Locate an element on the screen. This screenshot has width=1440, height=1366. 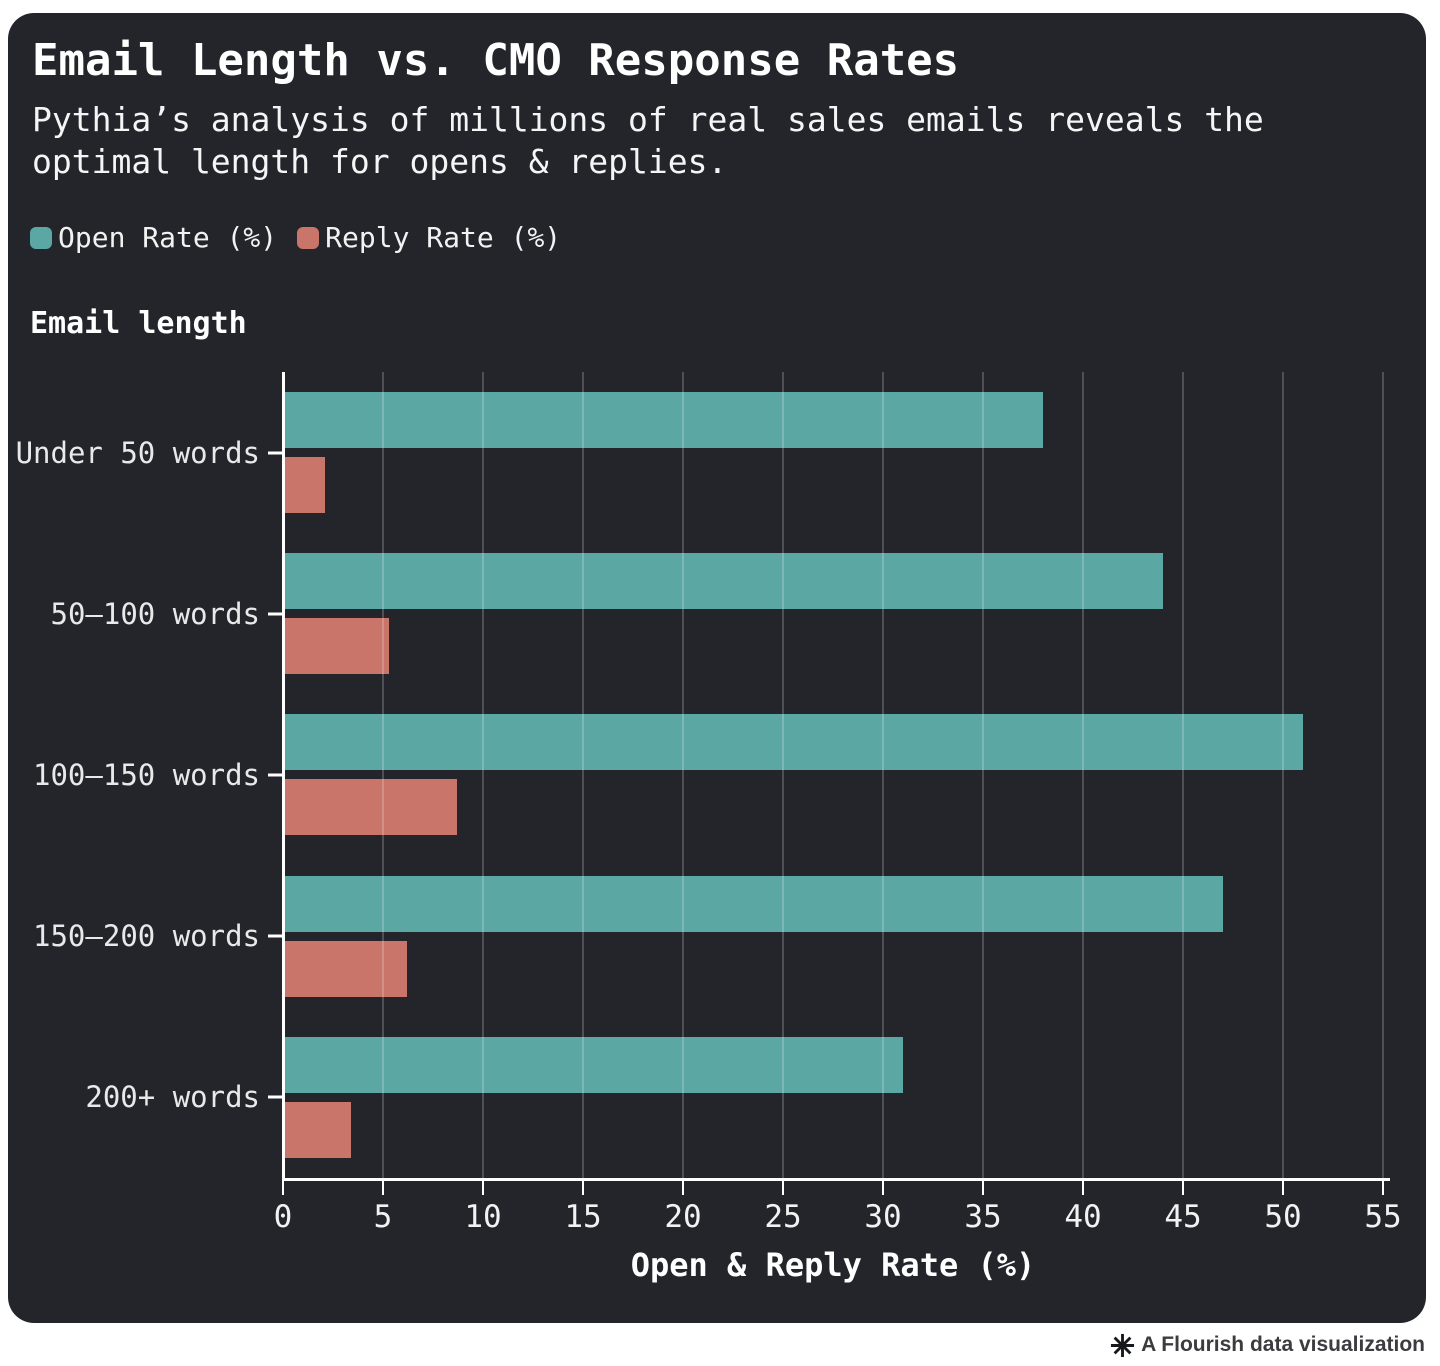
footer: A Flourish data visualization is located at coordinates (1267, 1345).